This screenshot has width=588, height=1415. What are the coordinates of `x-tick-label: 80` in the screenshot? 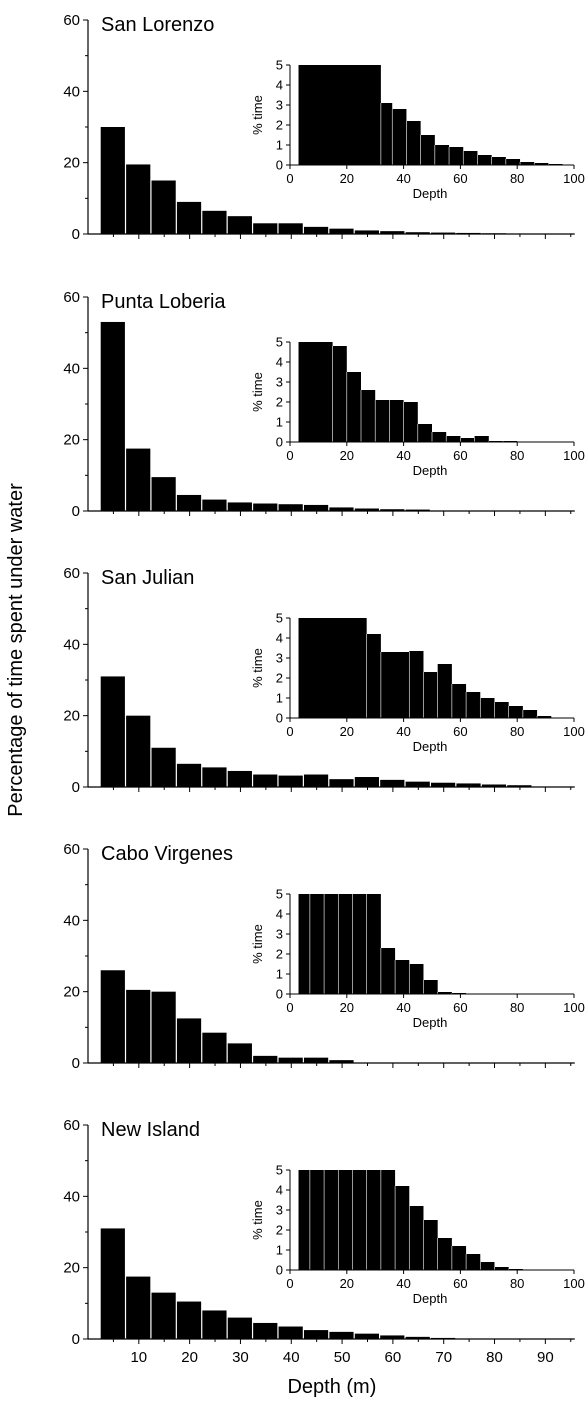 It's located at (494, 1357).